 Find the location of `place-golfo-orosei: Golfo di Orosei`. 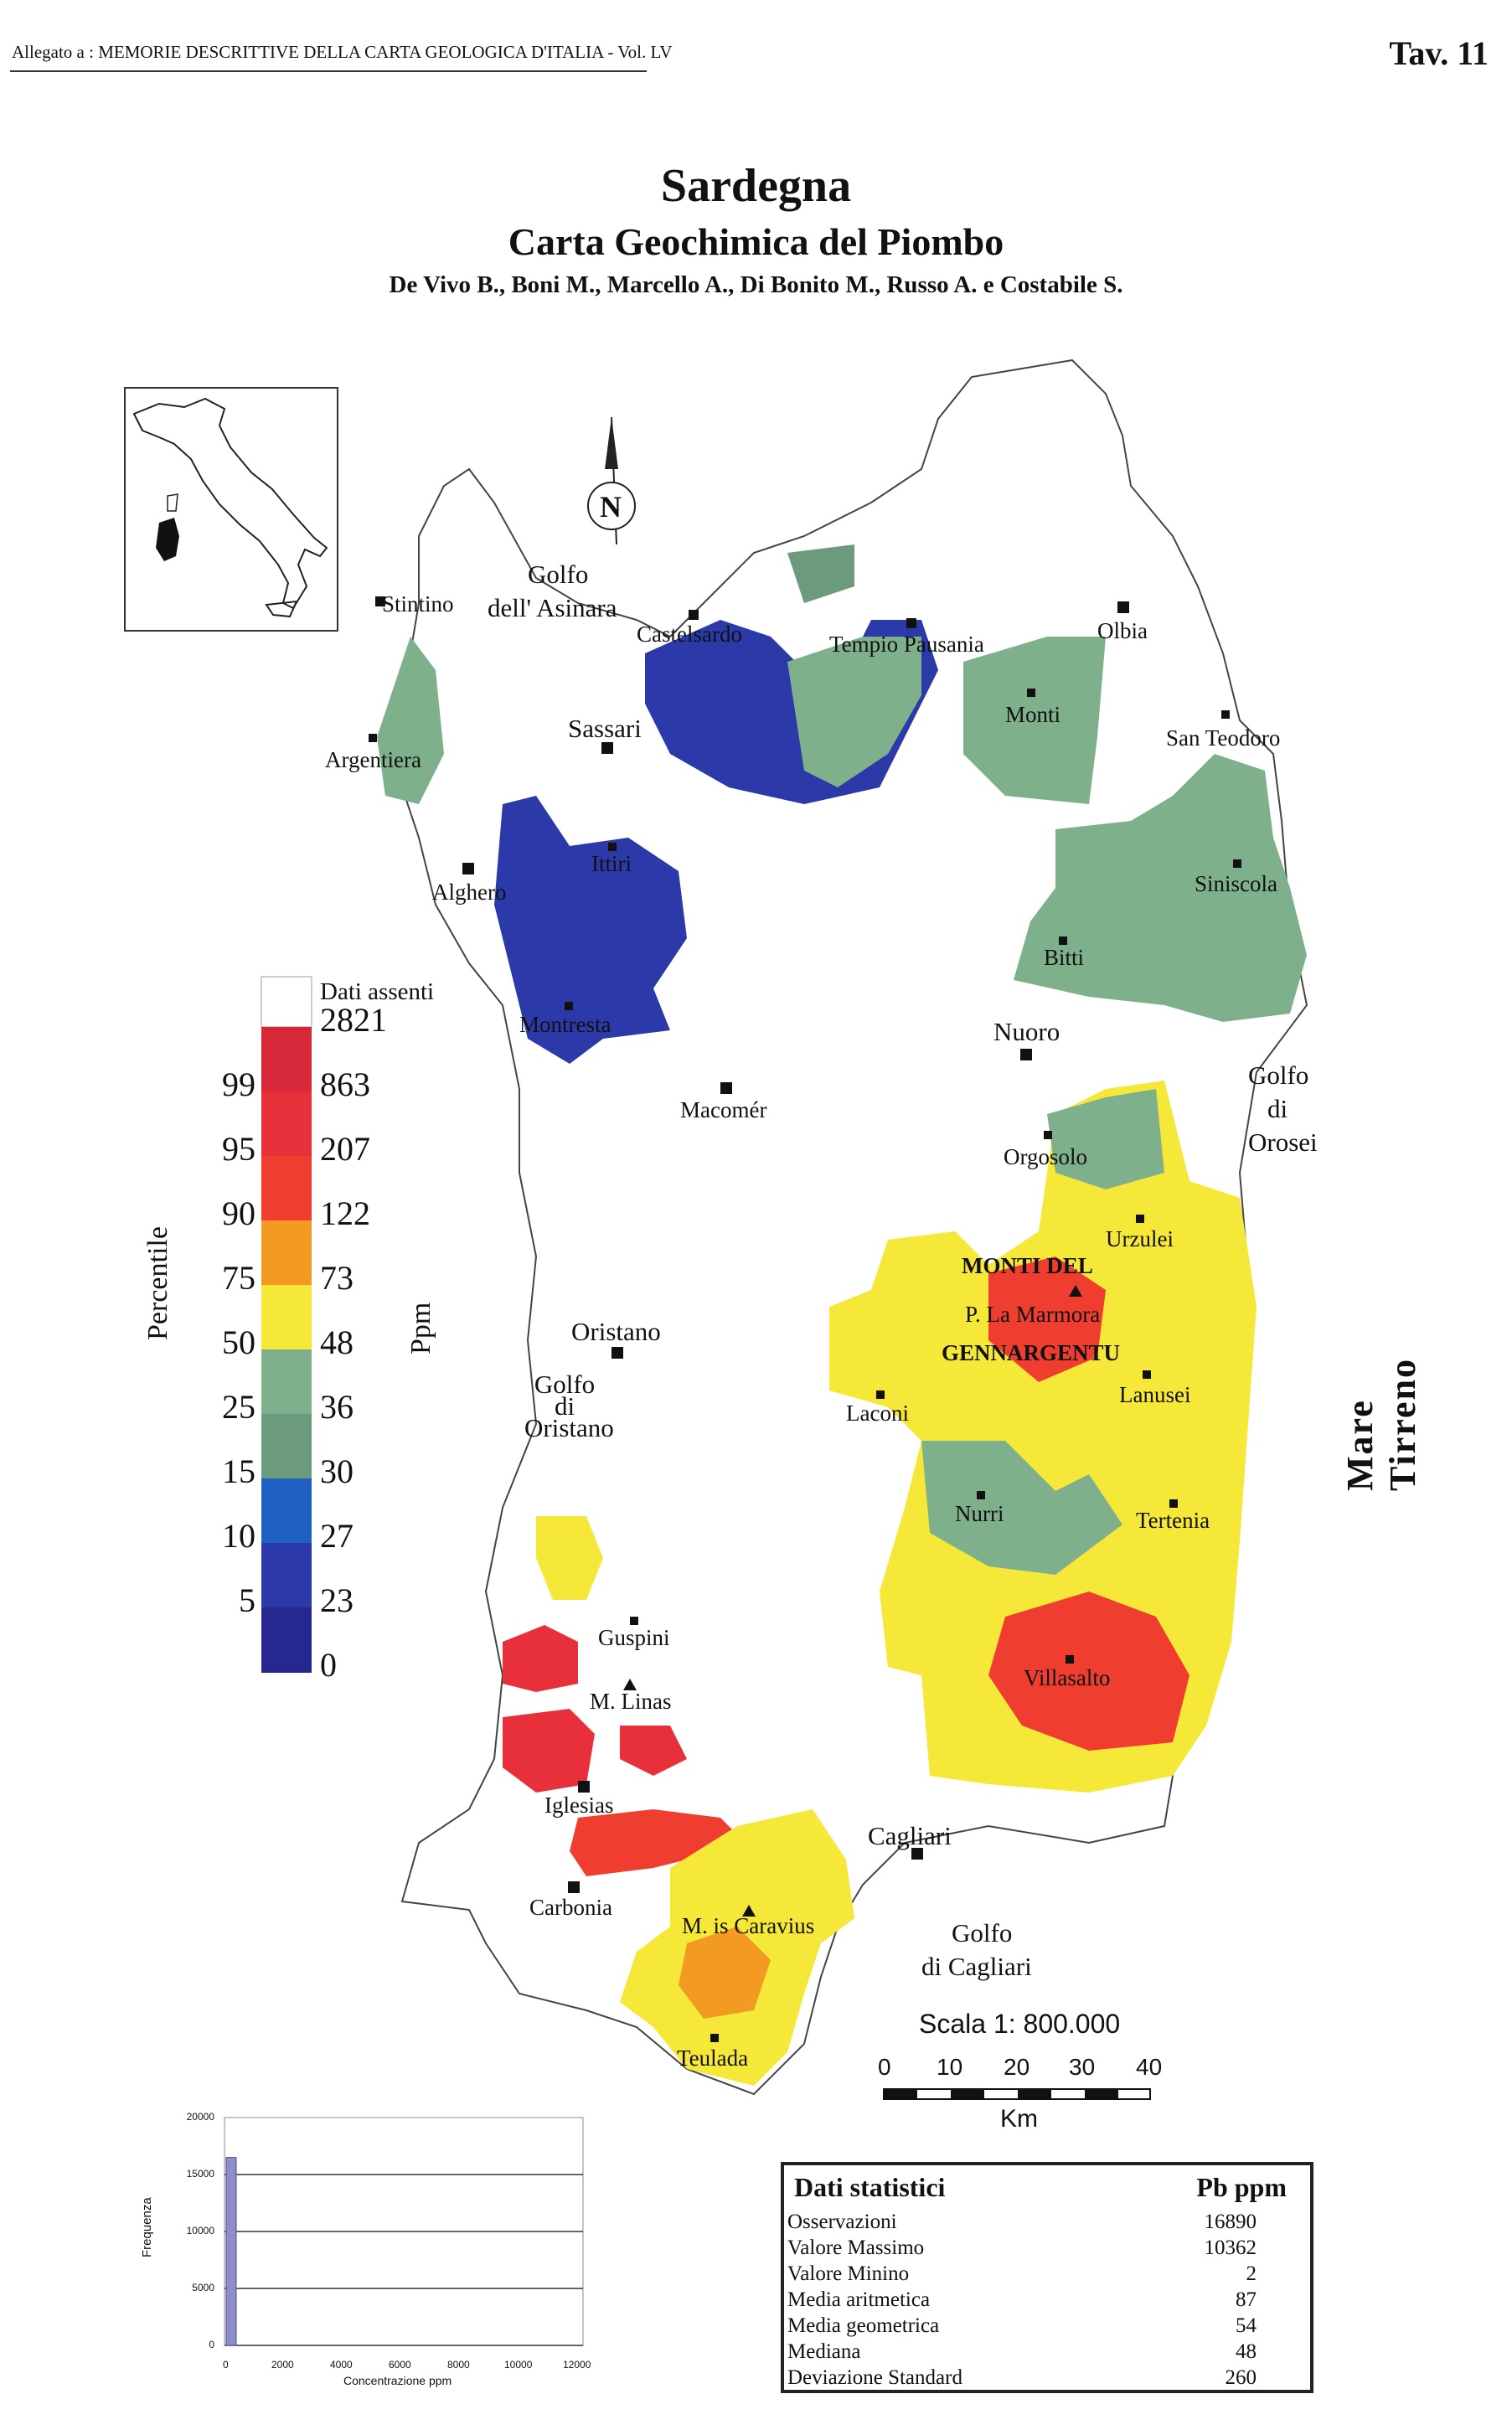

place-golfo-orosei: Golfo di Orosei is located at coordinates (1283, 1109).